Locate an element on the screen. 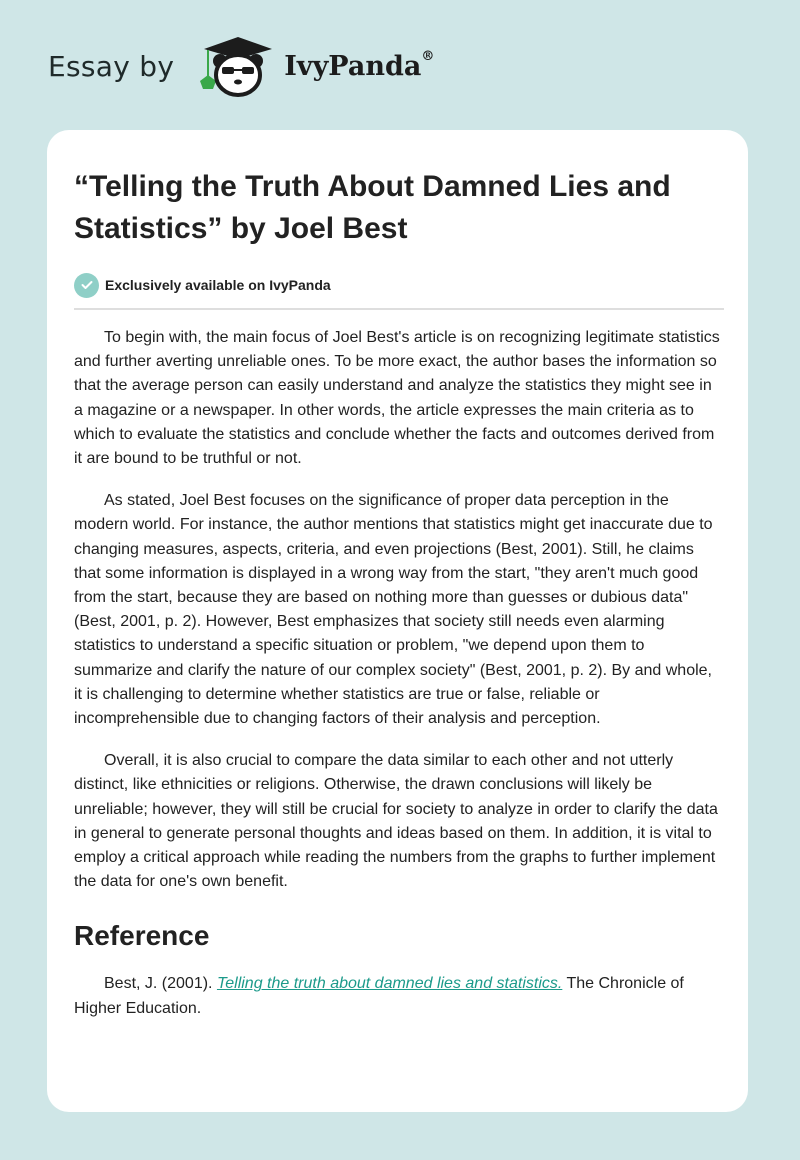 This screenshot has height=1160, width=800. panda-graduate-icon is located at coordinates (236, 67).